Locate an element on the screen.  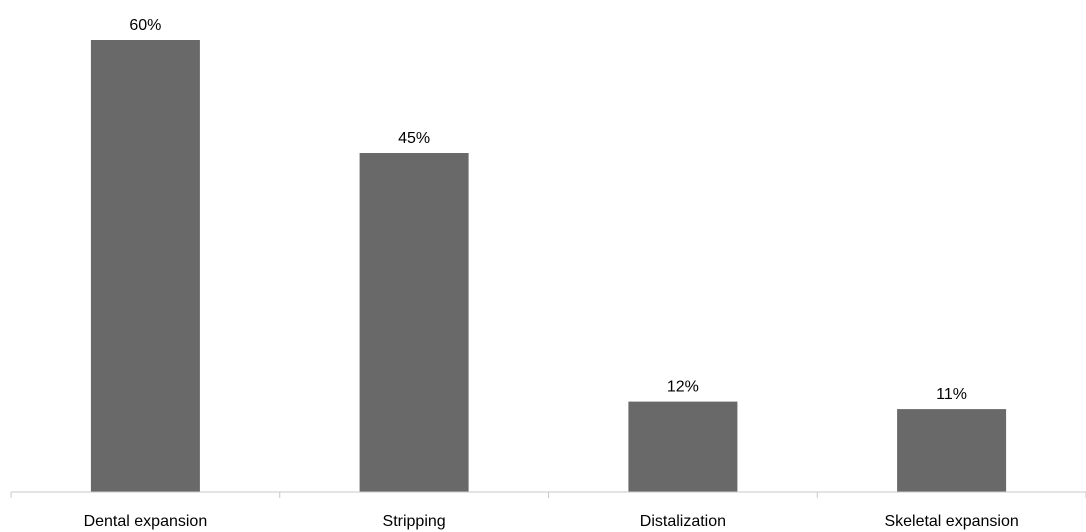
bar-value-label: 60% is located at coordinates (145, 25).